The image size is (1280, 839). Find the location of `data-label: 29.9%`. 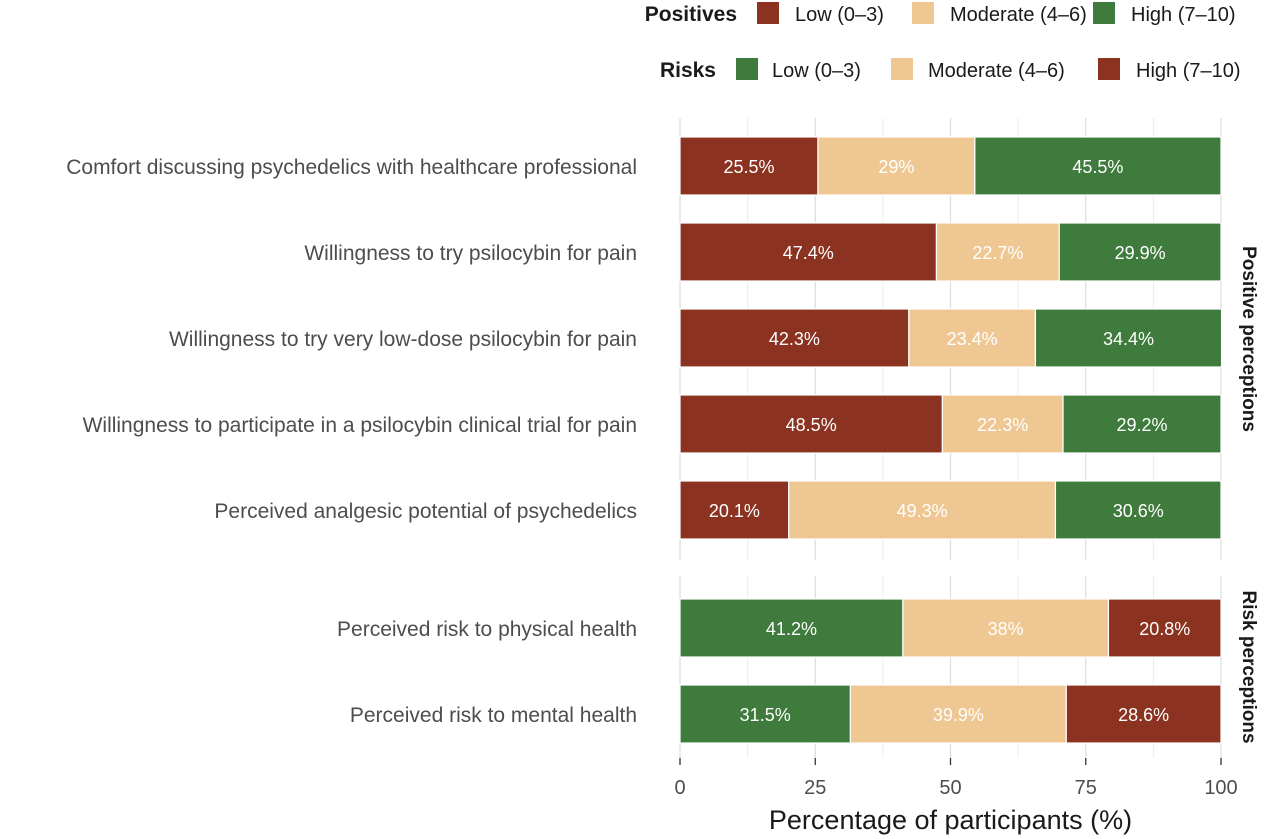

data-label: 29.9% is located at coordinates (1140, 253).